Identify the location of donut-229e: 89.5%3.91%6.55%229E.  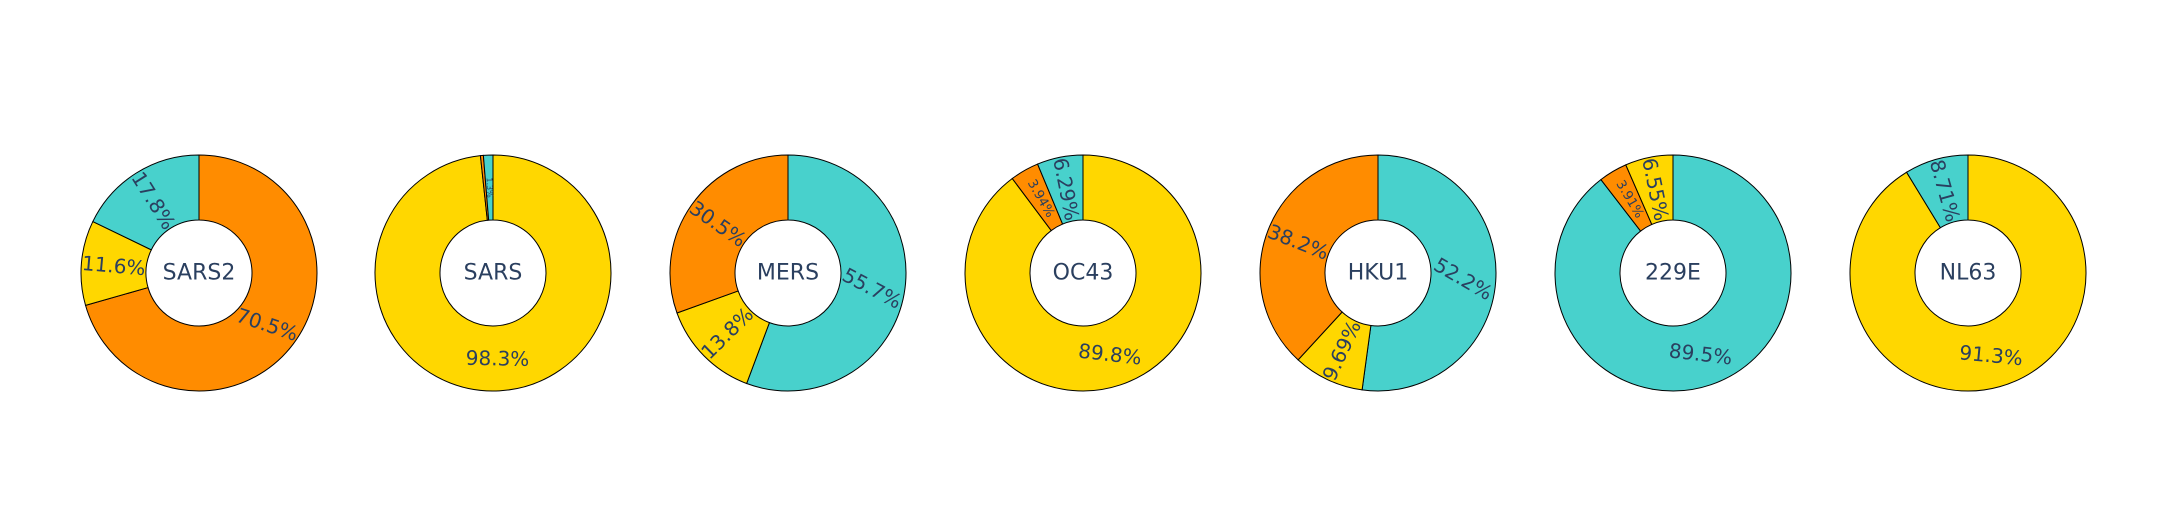
(1673, 273).